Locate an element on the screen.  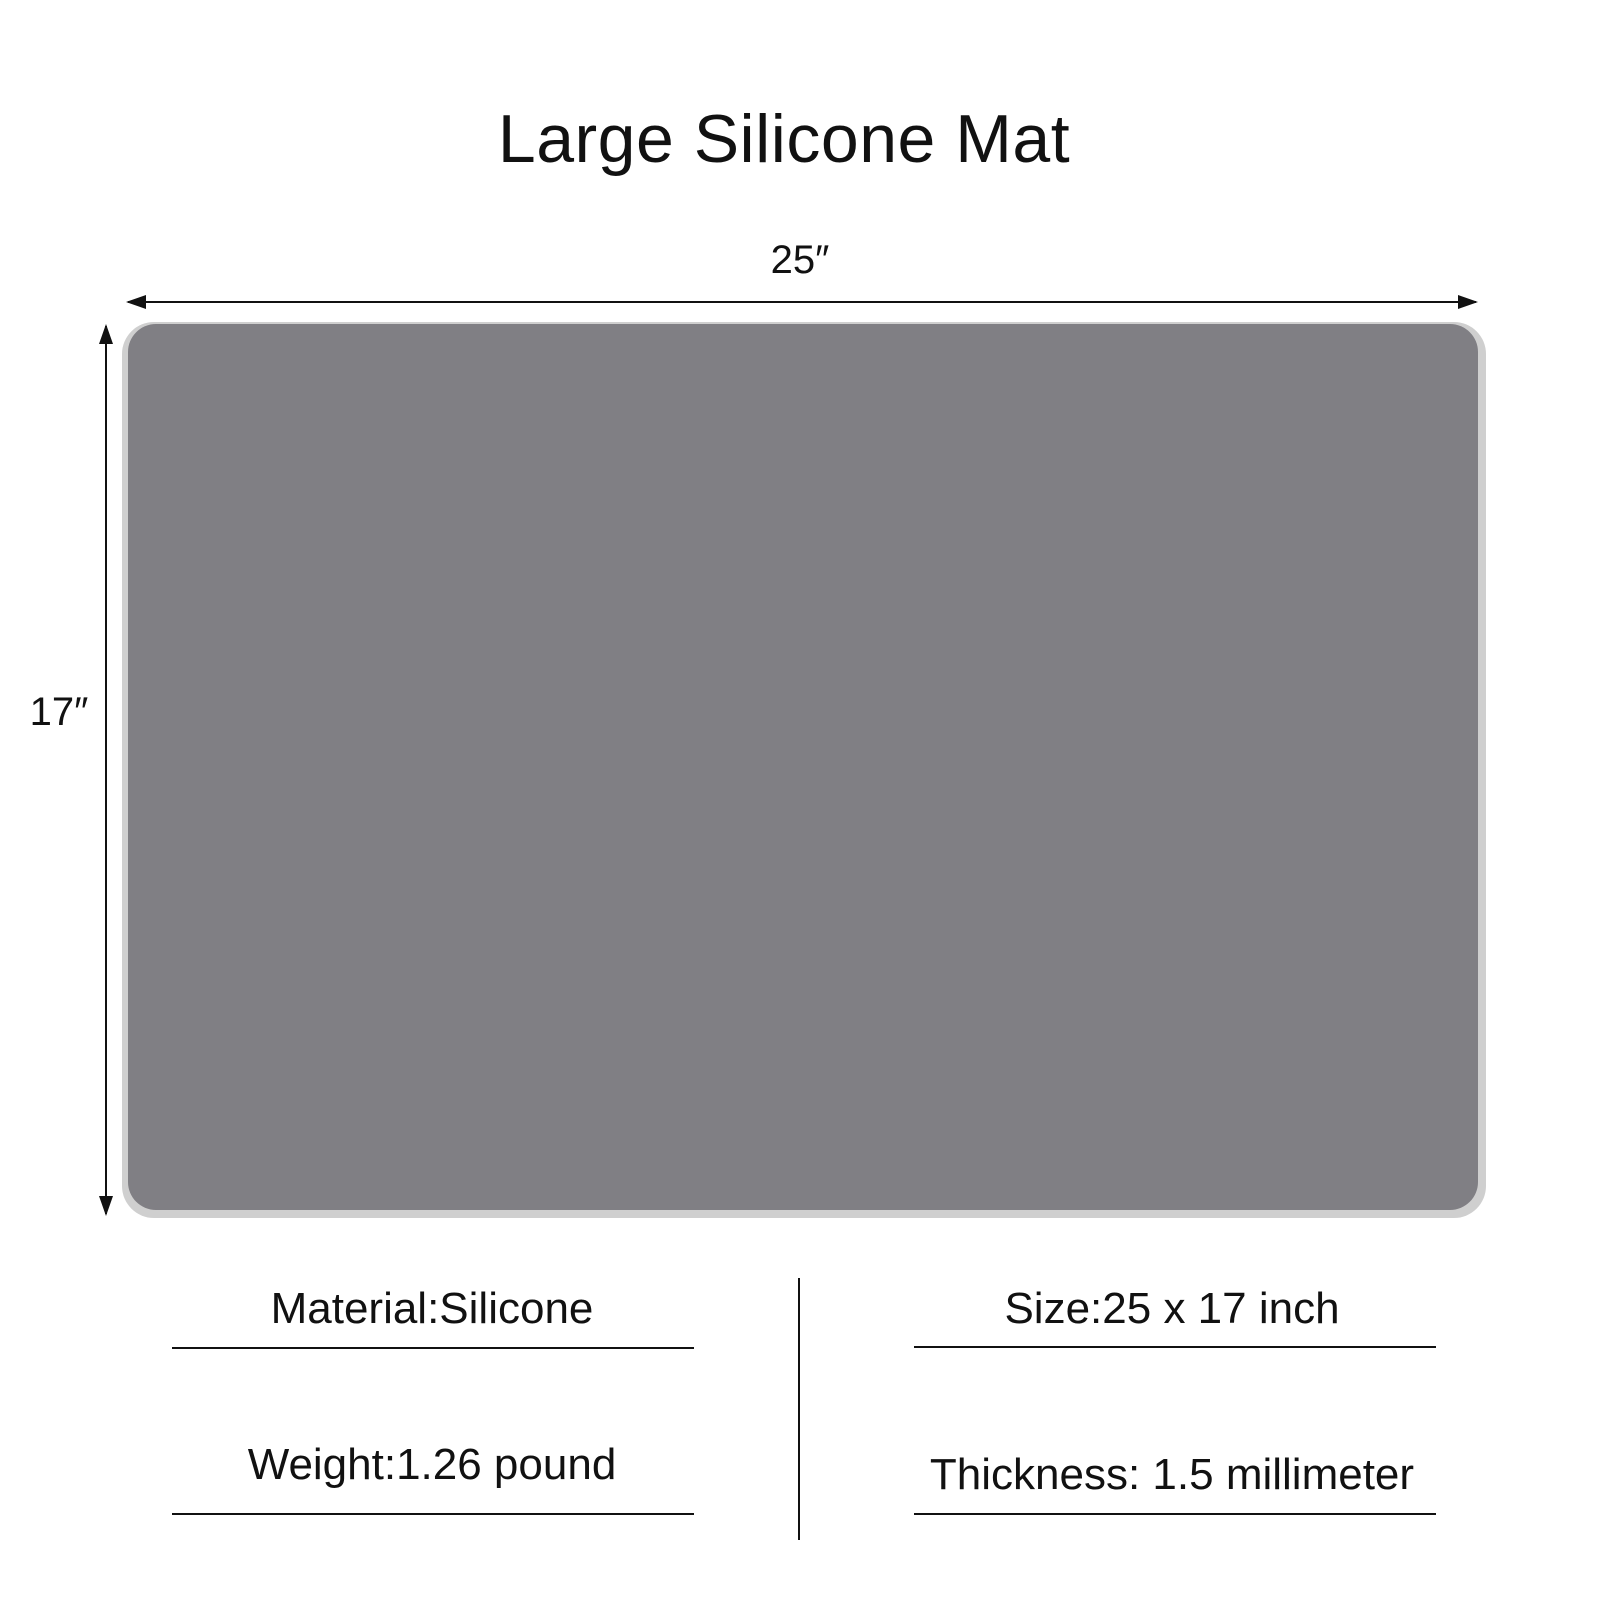
arrow-left-icon is located at coordinates (136, 302).